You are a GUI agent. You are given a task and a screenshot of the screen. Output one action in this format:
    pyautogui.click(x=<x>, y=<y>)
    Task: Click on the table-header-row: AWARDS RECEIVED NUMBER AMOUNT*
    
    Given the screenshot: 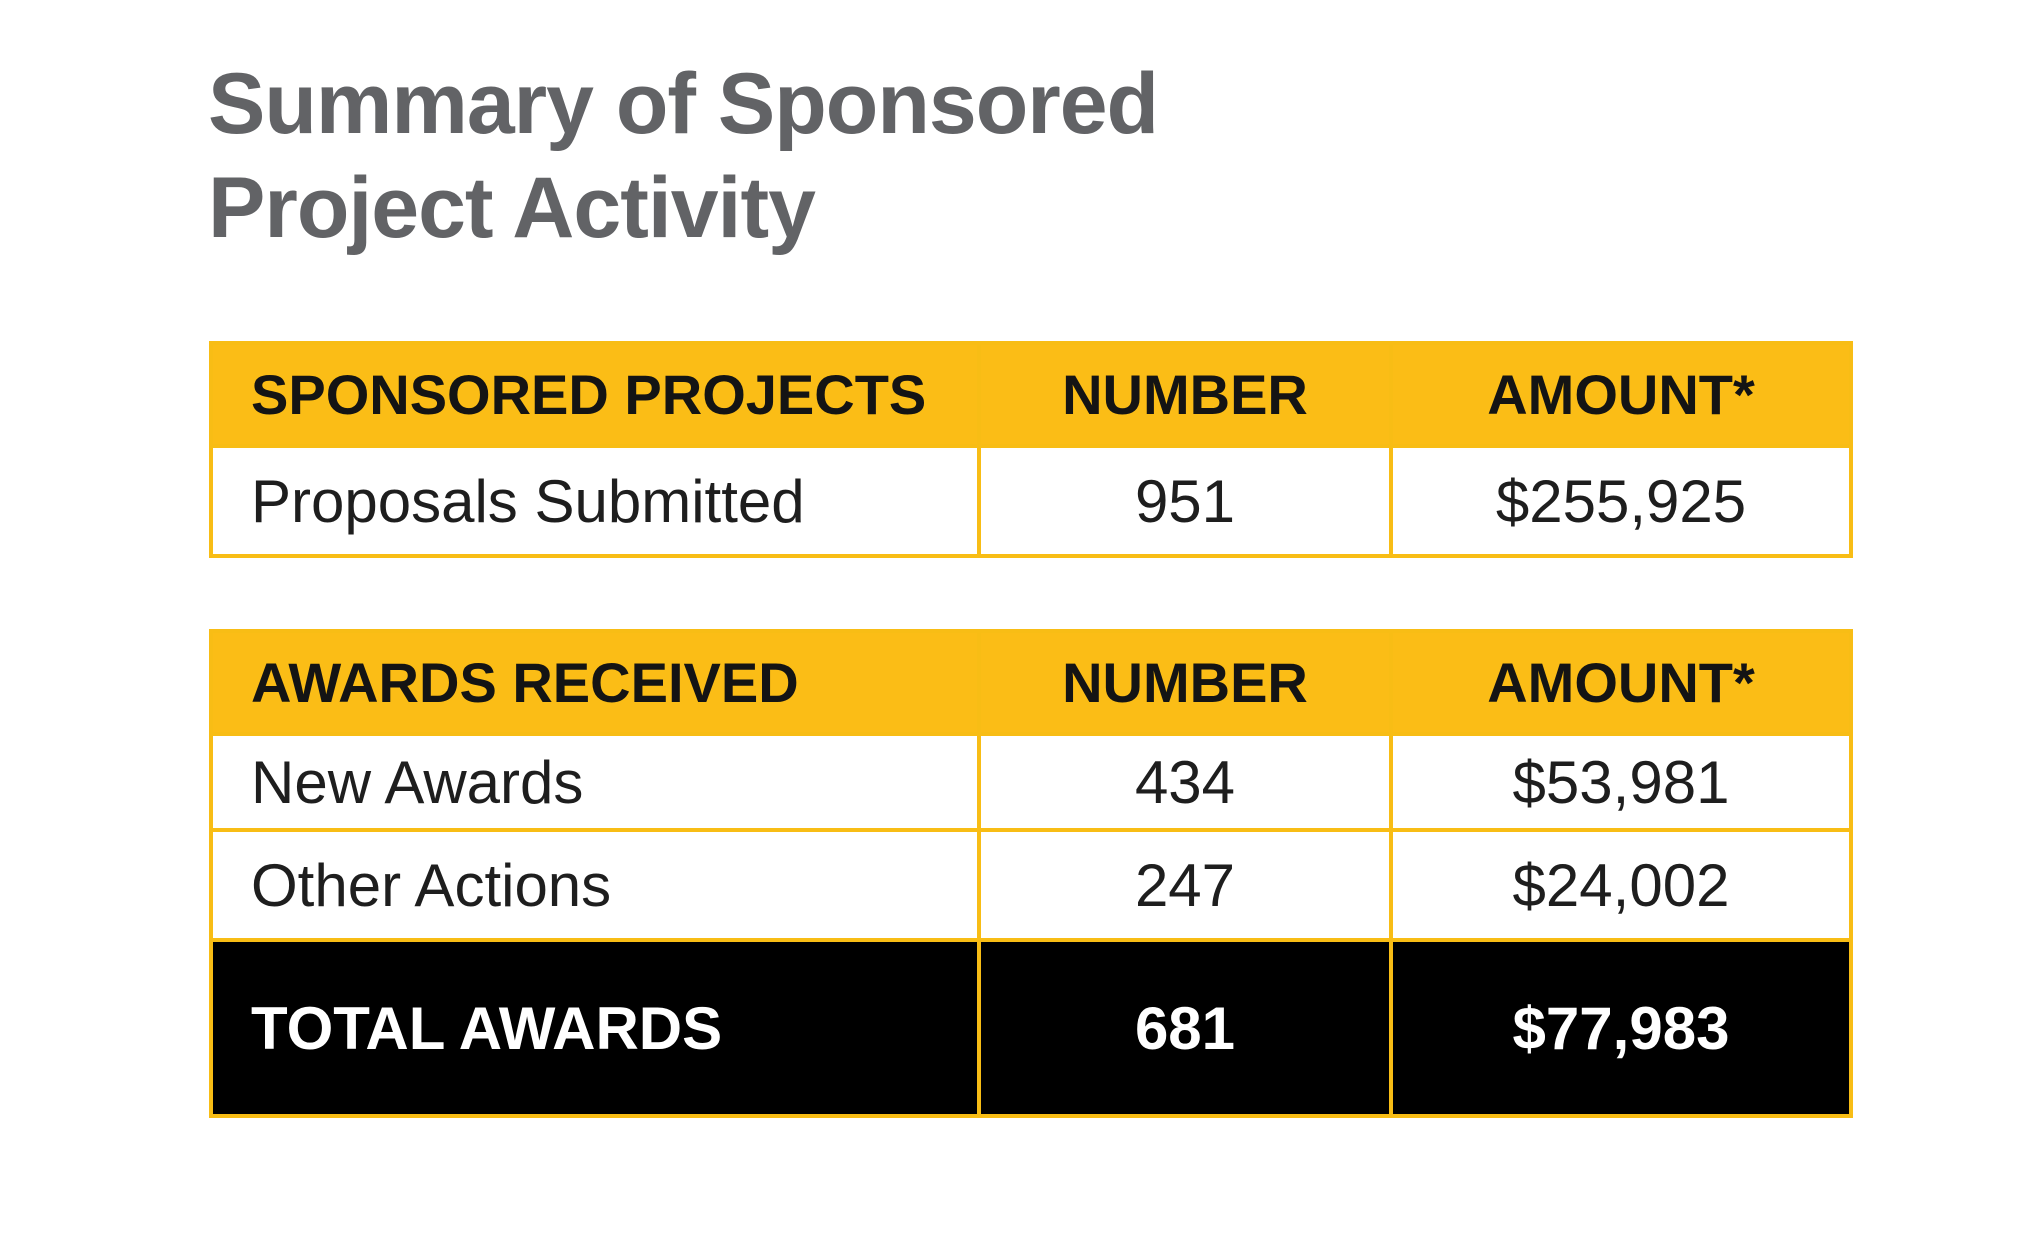 What is the action you would take?
    pyautogui.click(x=1031, y=682)
    